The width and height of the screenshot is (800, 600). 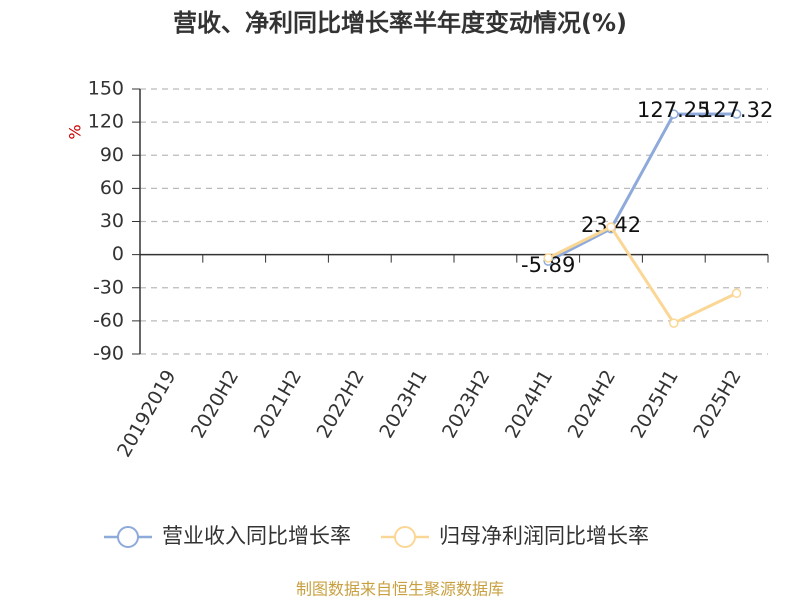 What do you see at coordinates (118, 254) in the screenshot?
I see `y-tick-label: 0` at bounding box center [118, 254].